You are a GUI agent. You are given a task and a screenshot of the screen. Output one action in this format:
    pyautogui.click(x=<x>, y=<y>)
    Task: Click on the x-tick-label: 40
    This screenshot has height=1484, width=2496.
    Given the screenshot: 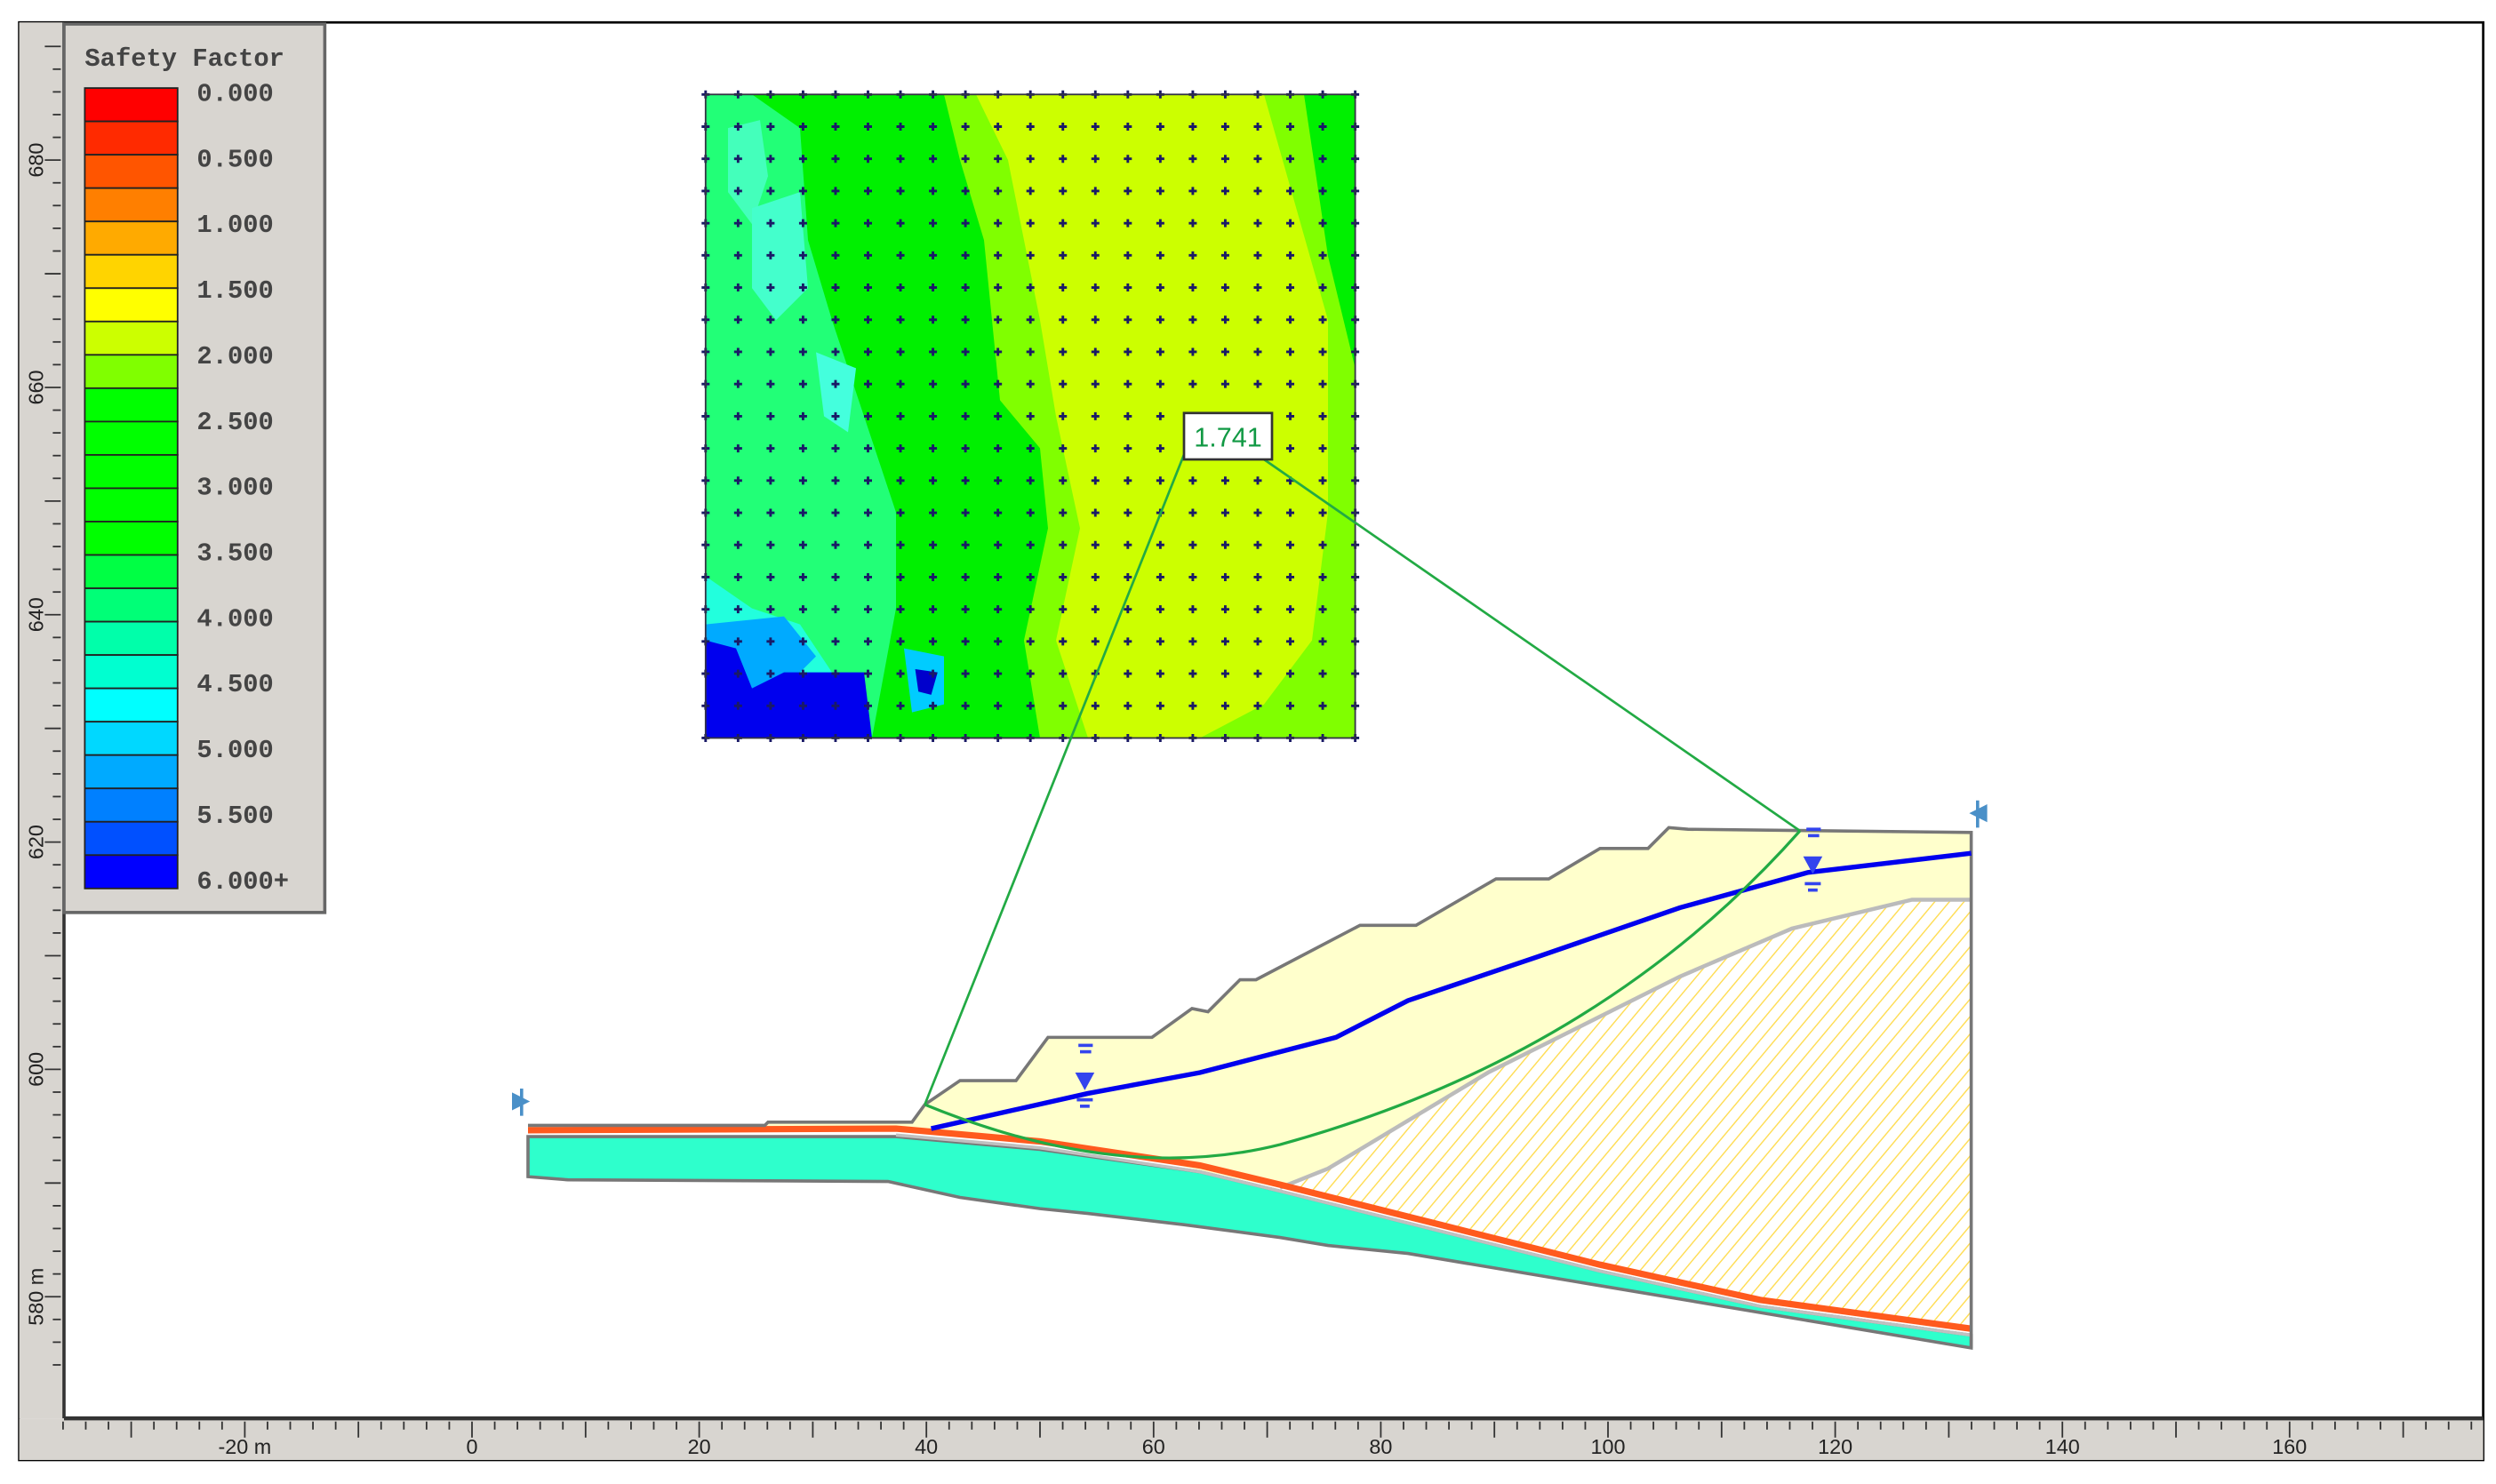 What is the action you would take?
    pyautogui.click(x=926, y=1446)
    